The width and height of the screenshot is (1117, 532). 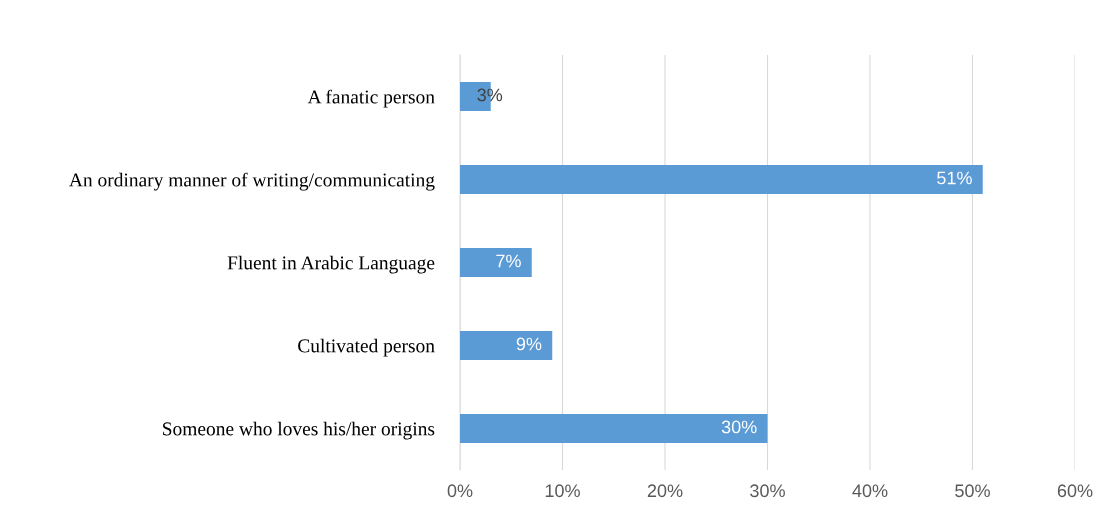 What do you see at coordinates (739, 427) in the screenshot?
I see `data-label: 30%` at bounding box center [739, 427].